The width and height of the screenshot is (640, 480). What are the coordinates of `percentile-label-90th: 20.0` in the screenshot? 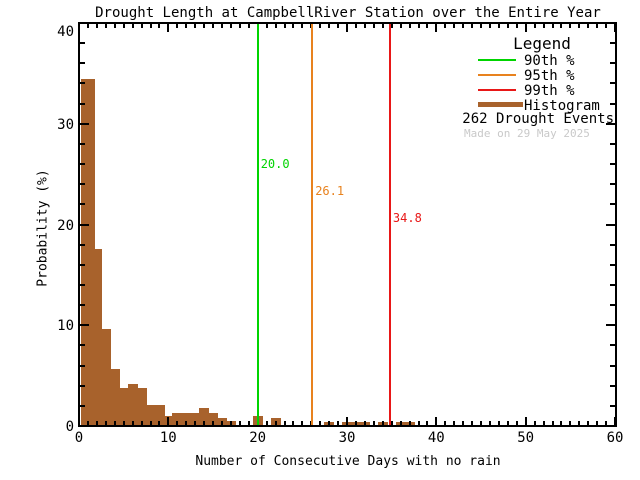 It's located at (275, 164).